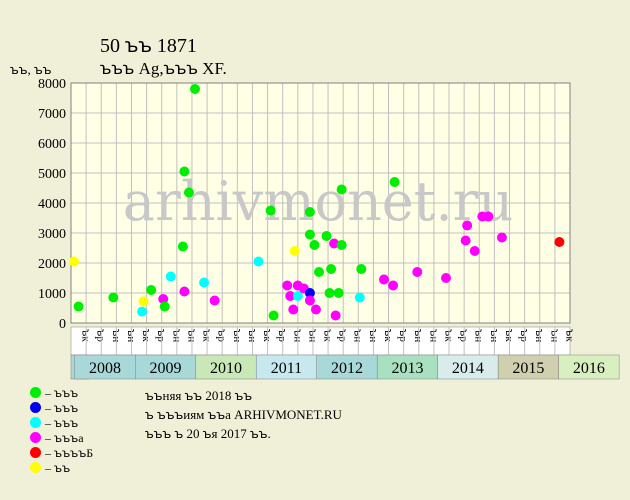 This screenshot has height=500, width=630. I want to click on year-label: 2012, so click(347, 368).